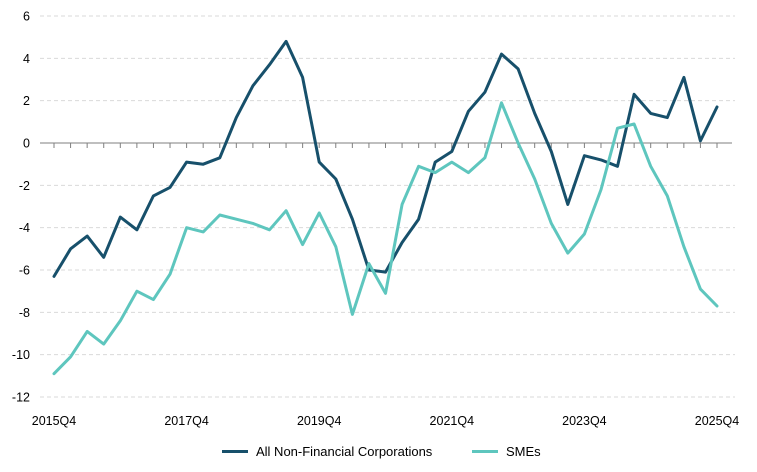  What do you see at coordinates (21, 398) in the screenshot?
I see `y-tick-label: -12` at bounding box center [21, 398].